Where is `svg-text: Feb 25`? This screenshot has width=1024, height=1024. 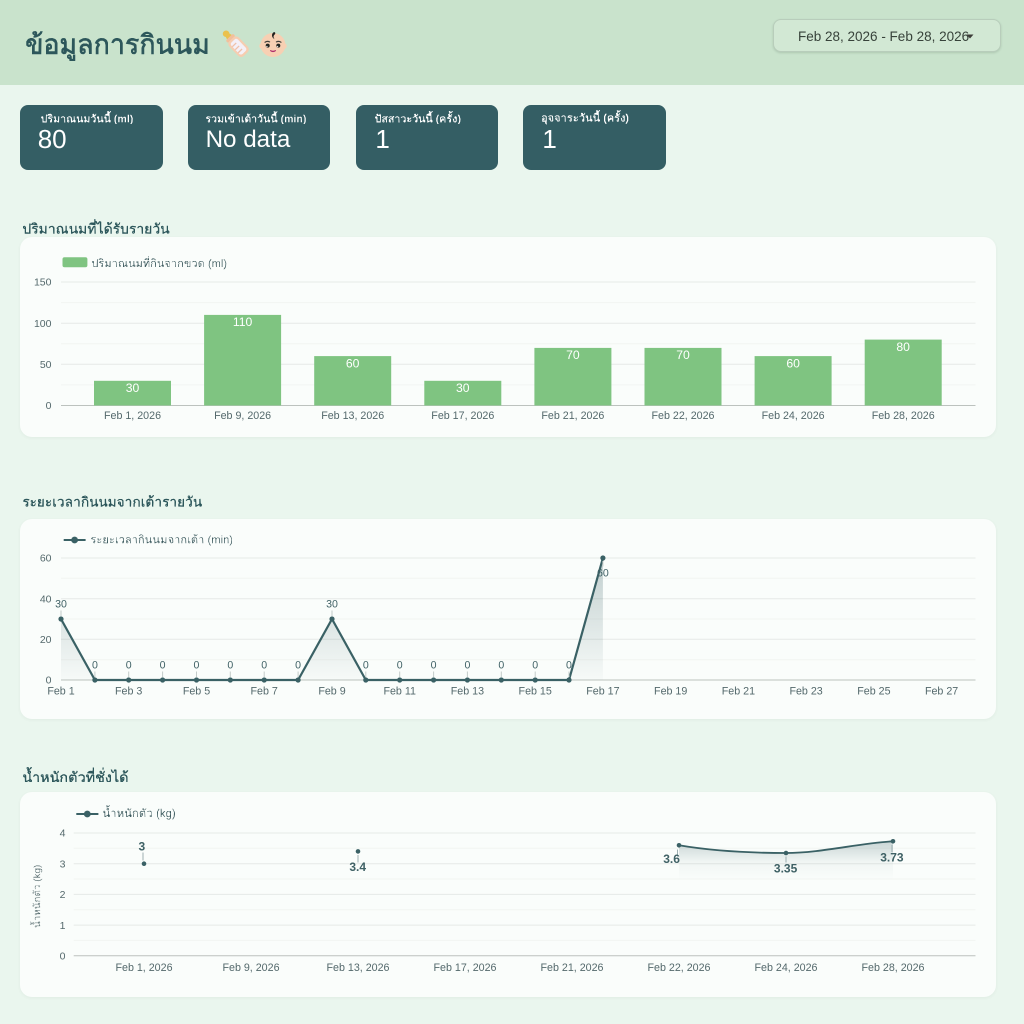 svg-text: Feb 25 is located at coordinates (873, 691).